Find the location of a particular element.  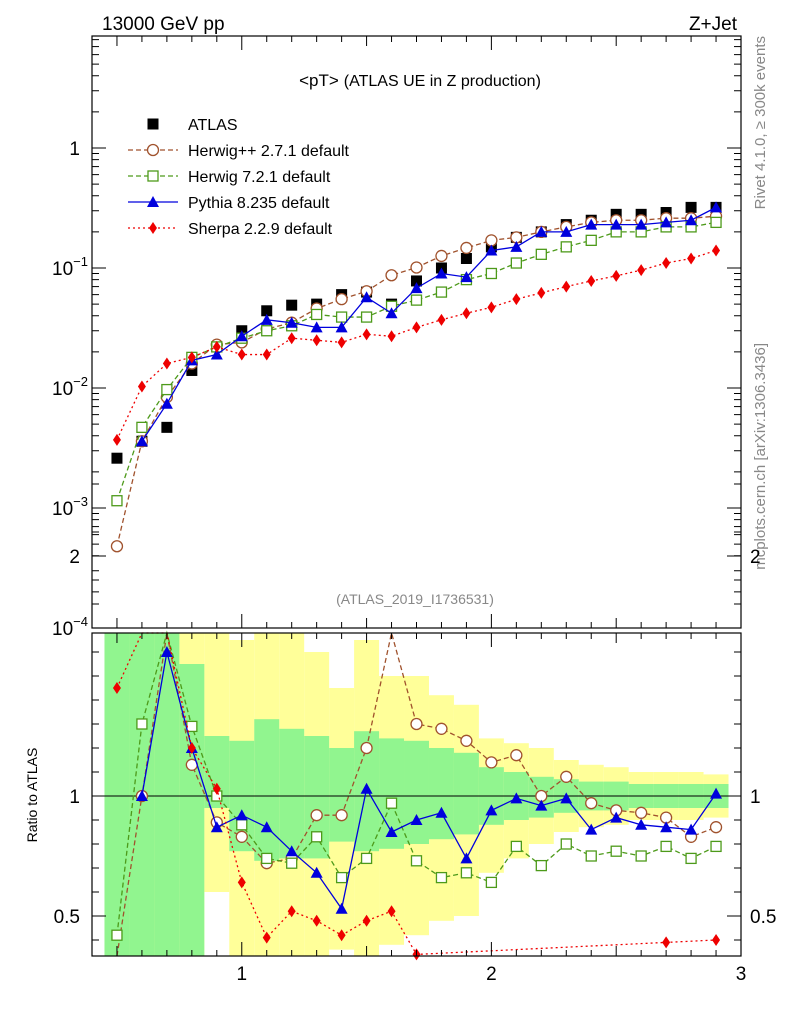

legend-label: Herwig 7.2.1 default is located at coordinates (259, 177).